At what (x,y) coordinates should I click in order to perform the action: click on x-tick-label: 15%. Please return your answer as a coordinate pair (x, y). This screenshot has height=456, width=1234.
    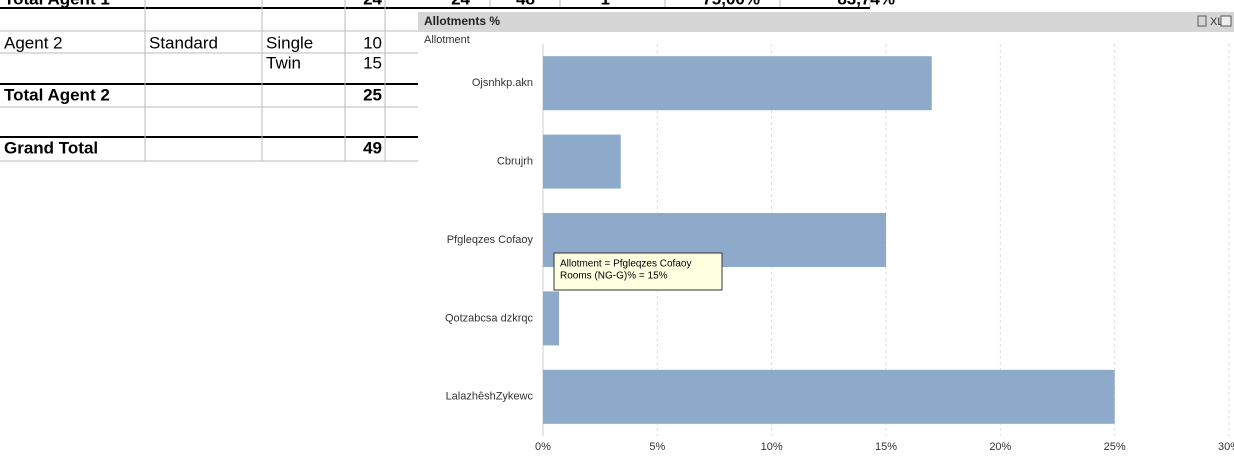
    Looking at the image, I should click on (886, 447).